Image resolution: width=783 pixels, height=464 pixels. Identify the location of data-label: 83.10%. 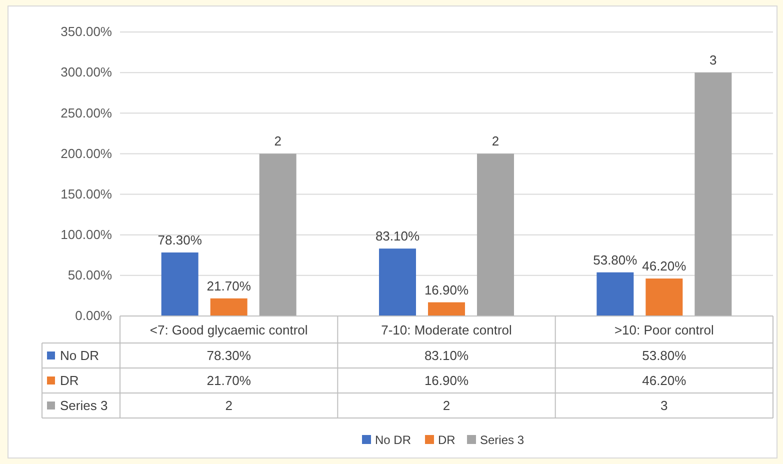
(446, 355).